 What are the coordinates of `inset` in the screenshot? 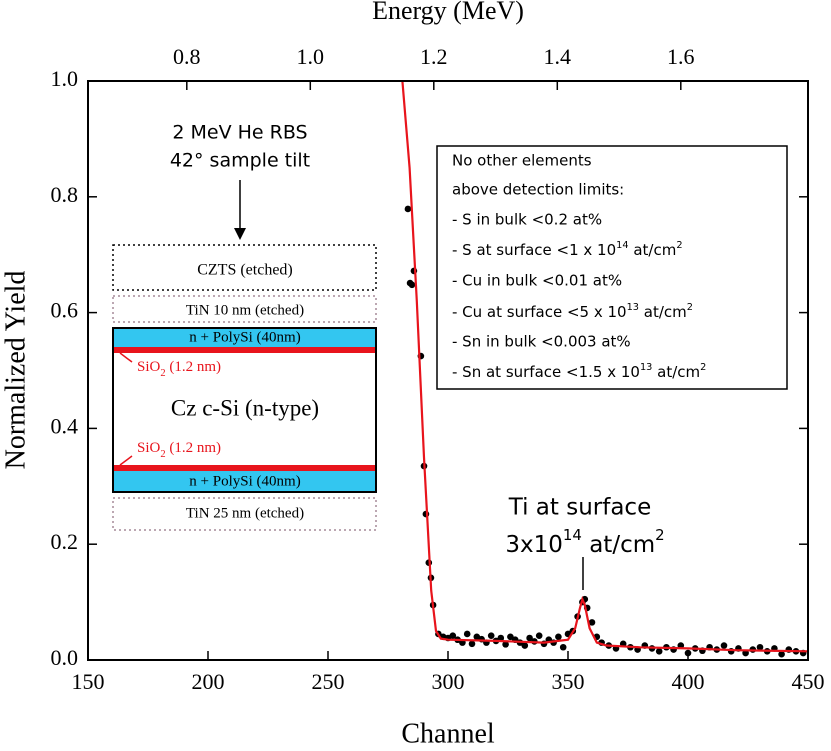 It's located at (244, 387).